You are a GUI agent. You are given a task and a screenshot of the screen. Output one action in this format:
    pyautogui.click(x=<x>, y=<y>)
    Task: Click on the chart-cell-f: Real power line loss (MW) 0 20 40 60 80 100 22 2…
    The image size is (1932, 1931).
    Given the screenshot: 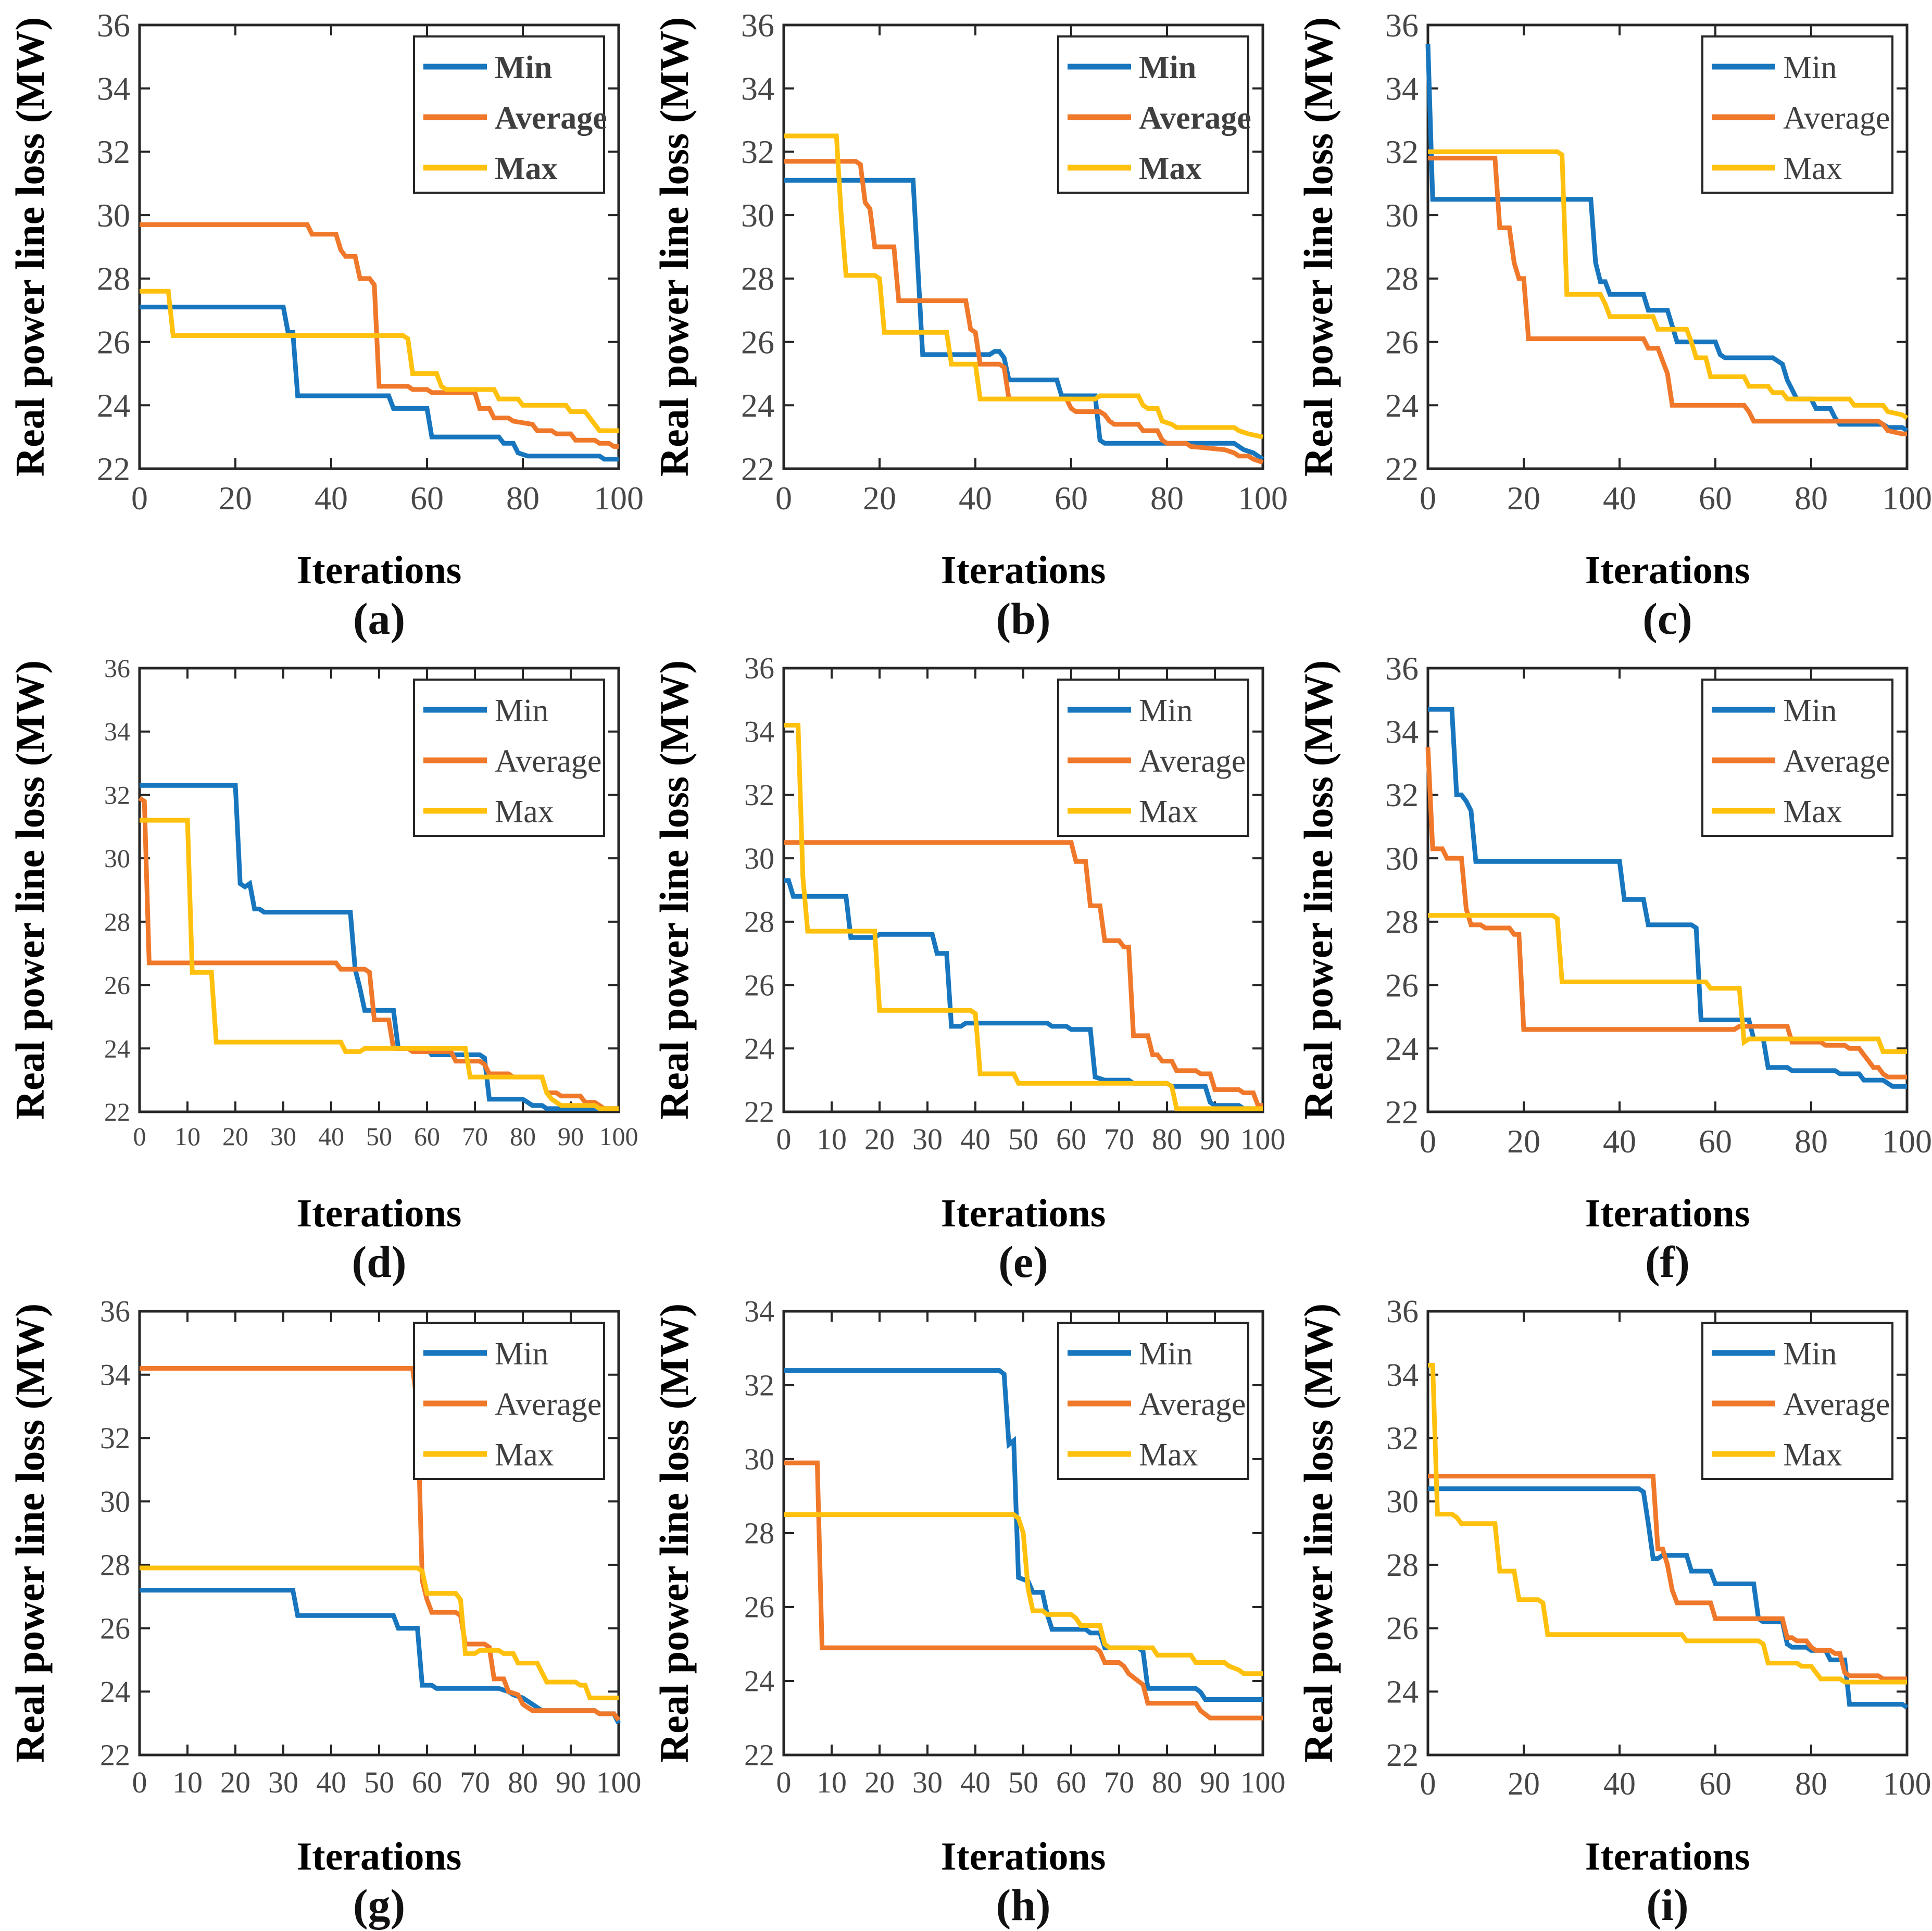 What is the action you would take?
    pyautogui.click(x=1610, y=965)
    